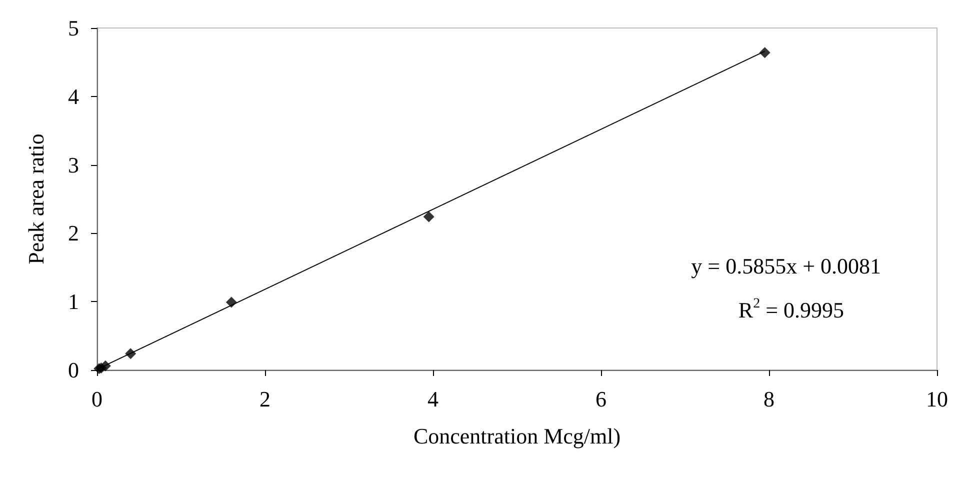  Describe the element at coordinates (73, 233) in the screenshot. I see `y-tick-label: 2` at that location.